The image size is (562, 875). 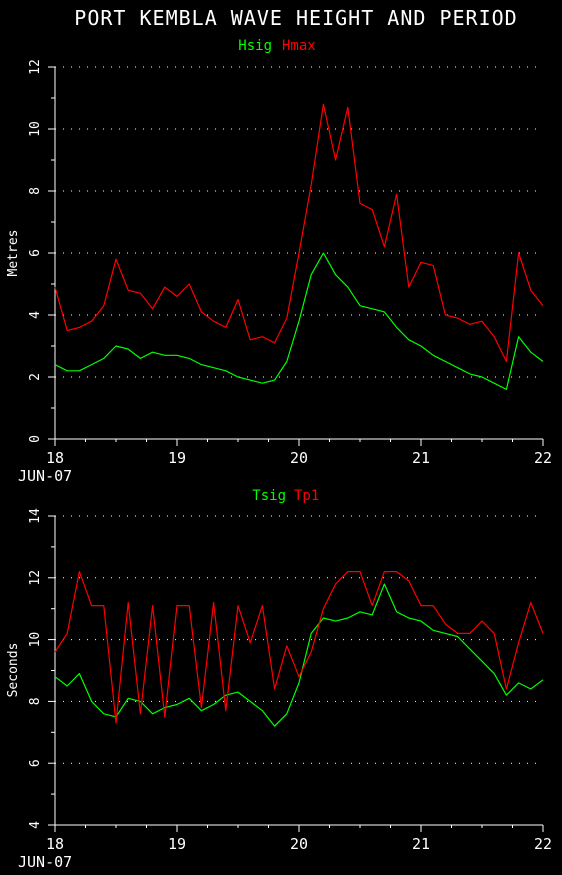 I want to click on wave-height-y-label: Metres, so click(x=13, y=253).